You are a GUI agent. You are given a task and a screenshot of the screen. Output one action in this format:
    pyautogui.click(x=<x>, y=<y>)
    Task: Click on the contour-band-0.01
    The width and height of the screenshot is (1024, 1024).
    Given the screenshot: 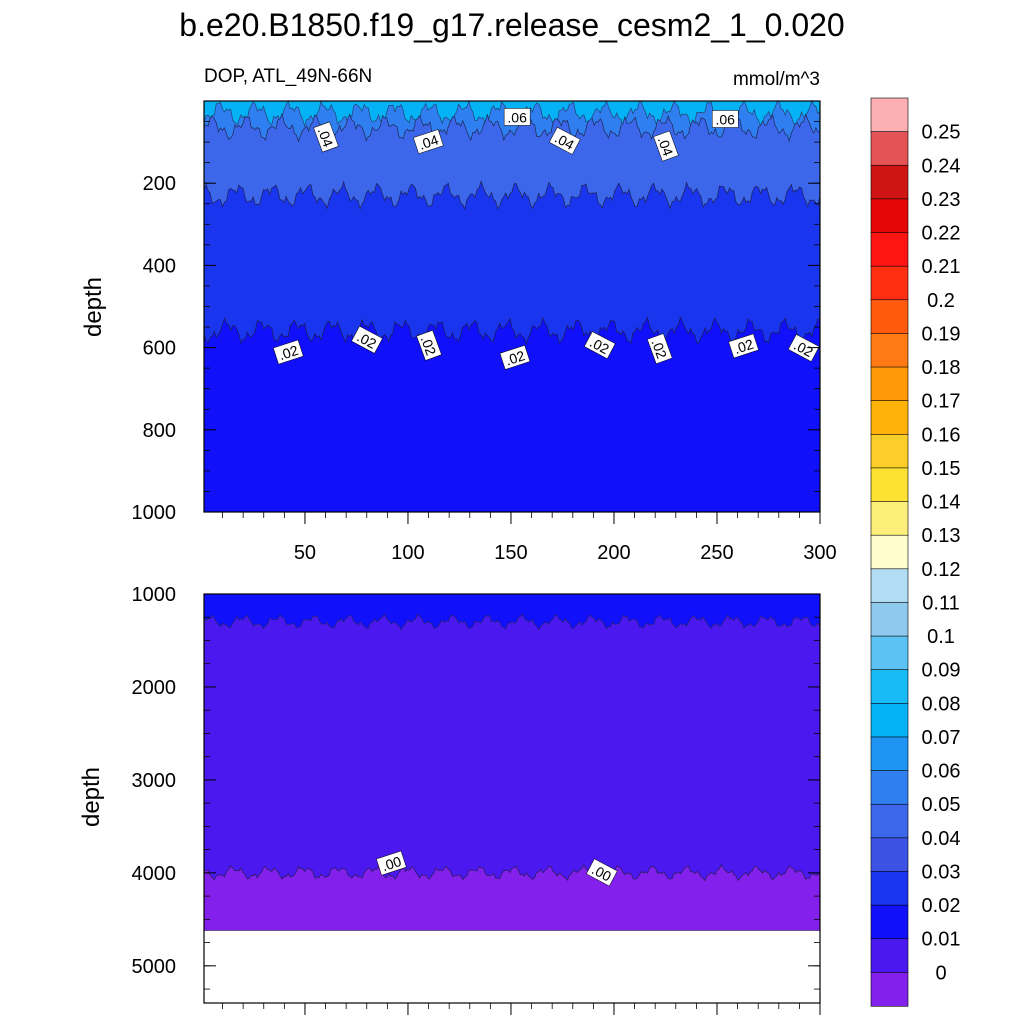 What is the action you would take?
    pyautogui.click(x=512, y=612)
    